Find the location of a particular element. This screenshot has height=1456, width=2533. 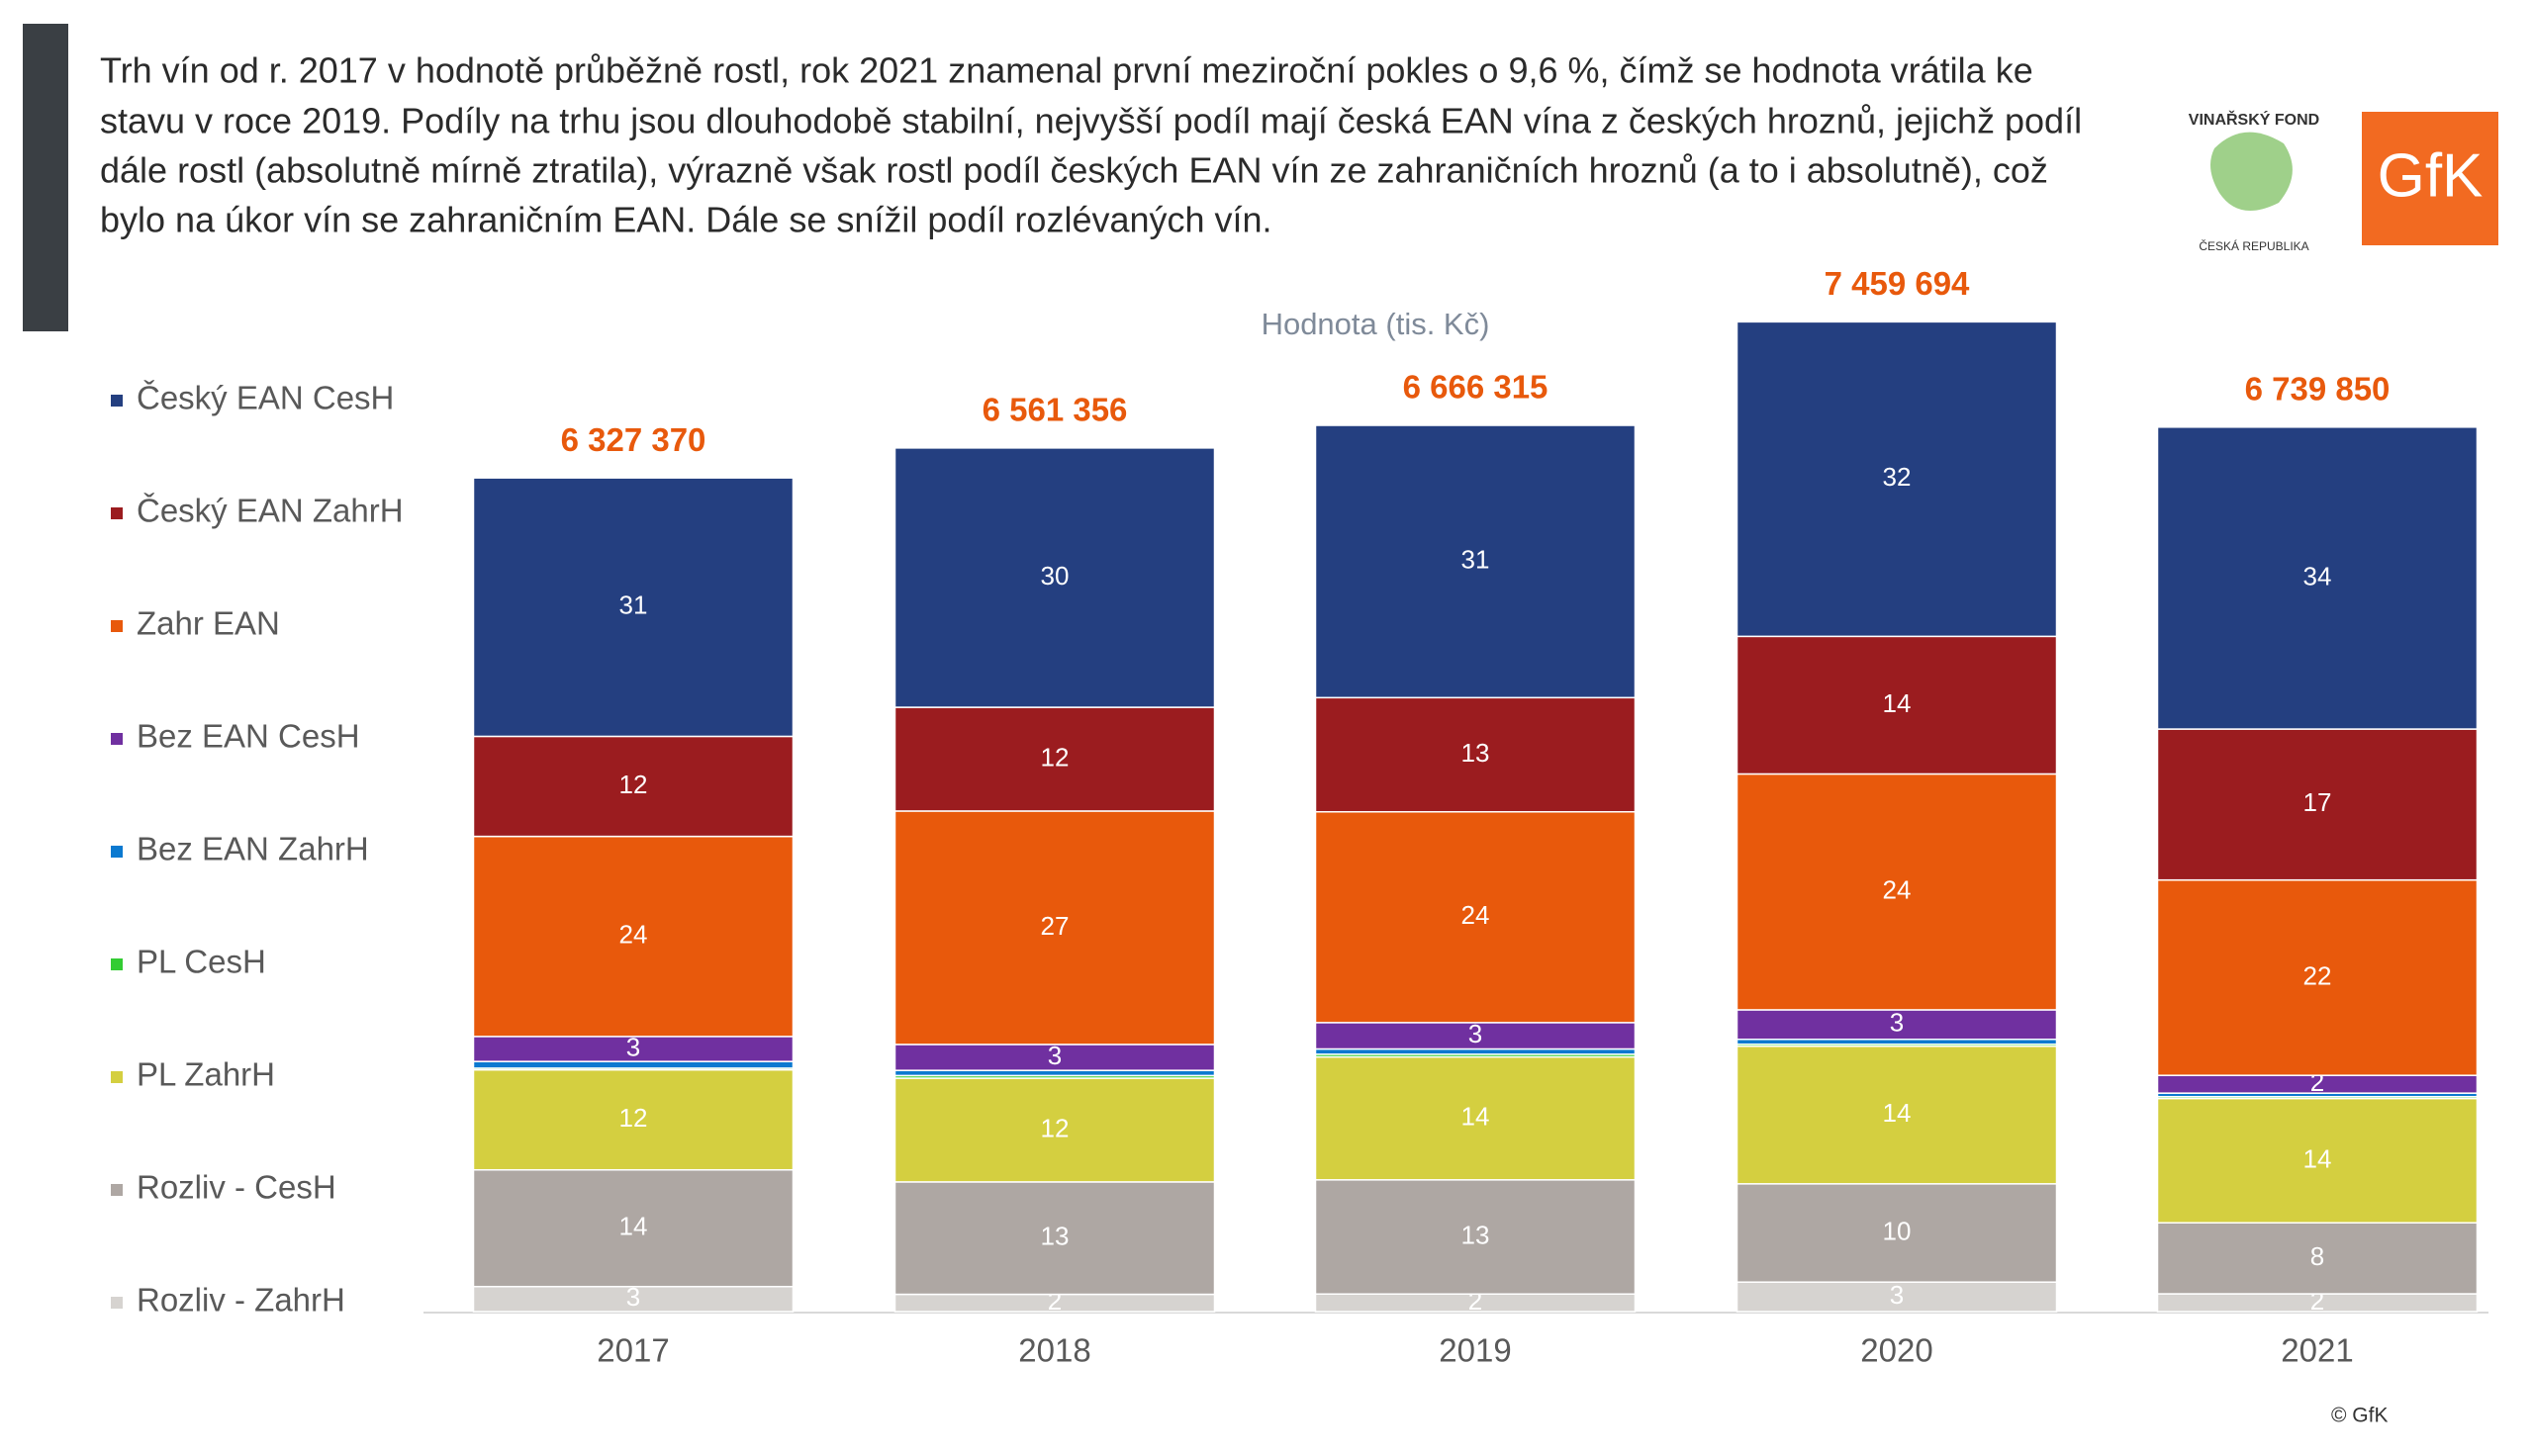

logo-text: VINAŘSKÝ FOND is located at coordinates (2254, 119).